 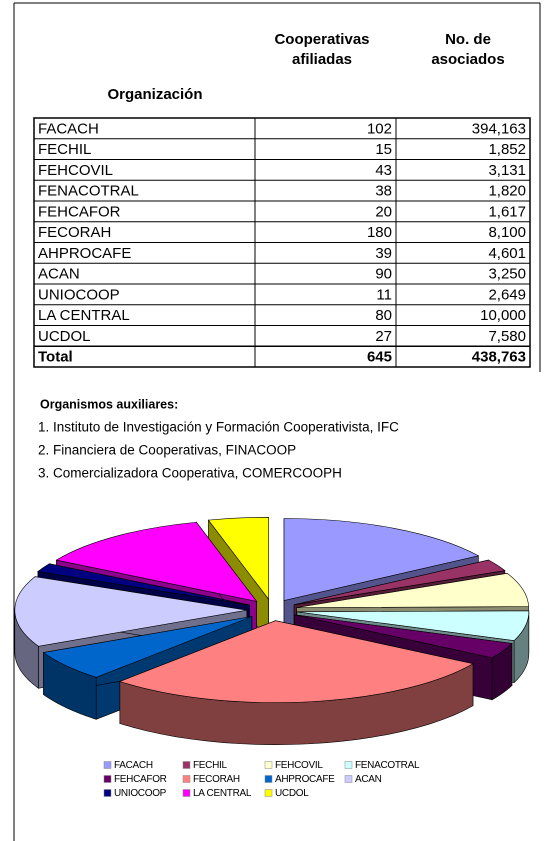 I want to click on note: 2. Financiera de Cooperativas, FINACOOP, so click(x=167, y=450).